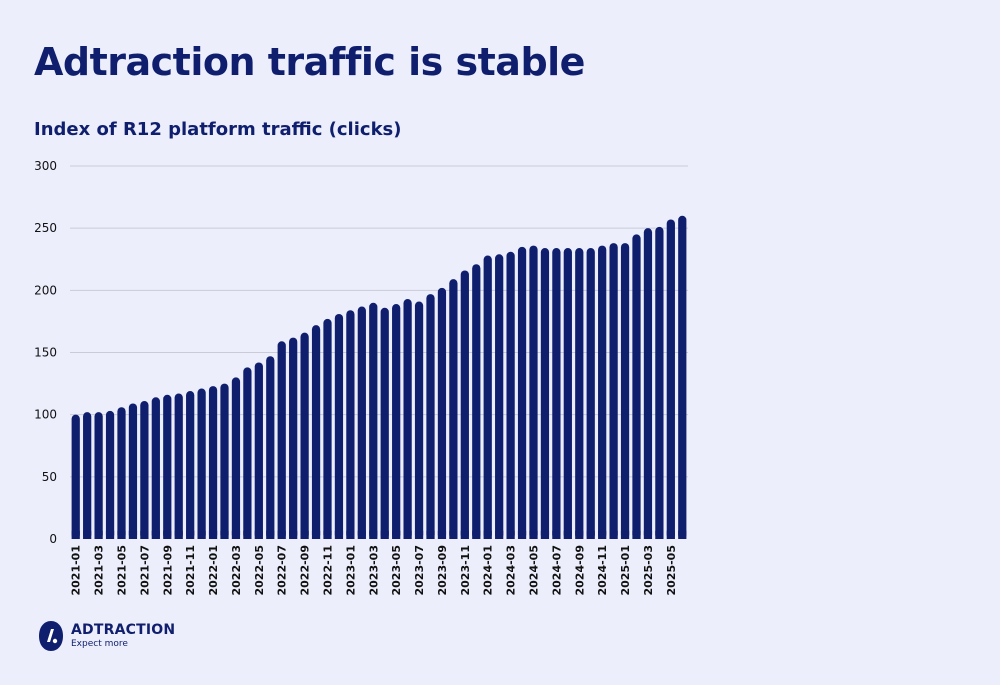  What do you see at coordinates (45, 166) in the screenshot?
I see `y-tick-label: 300` at bounding box center [45, 166].